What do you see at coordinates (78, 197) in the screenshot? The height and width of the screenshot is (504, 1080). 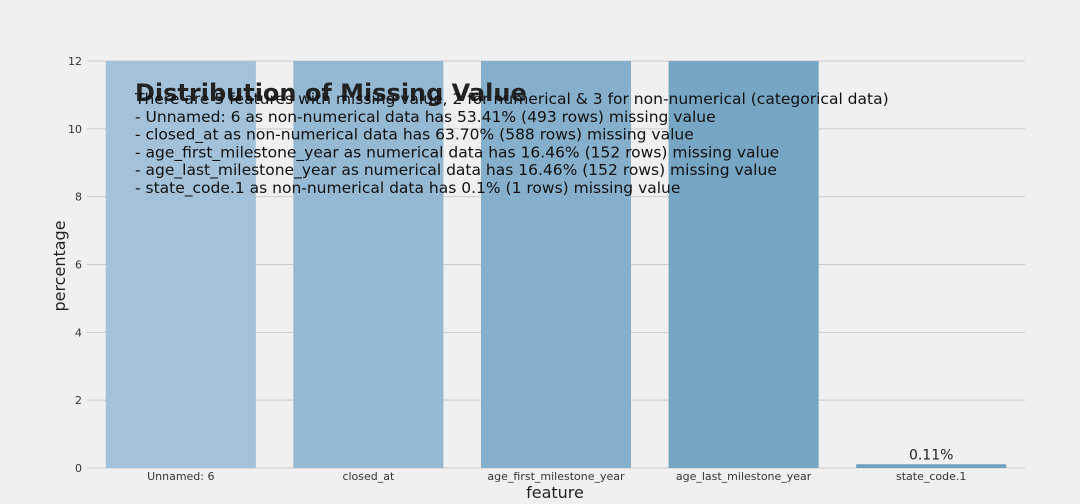 I see `y-tick-label: 8` at bounding box center [78, 197].